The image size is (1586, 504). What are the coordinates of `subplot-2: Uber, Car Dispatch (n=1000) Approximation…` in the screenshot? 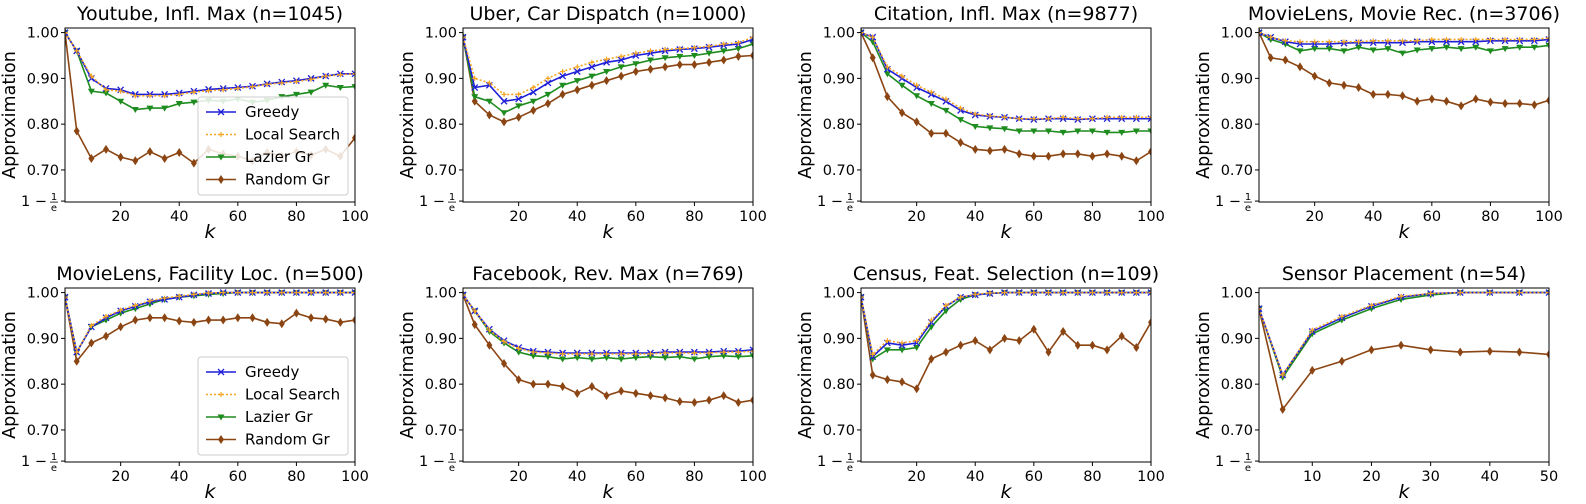 It's located at (582, 123).